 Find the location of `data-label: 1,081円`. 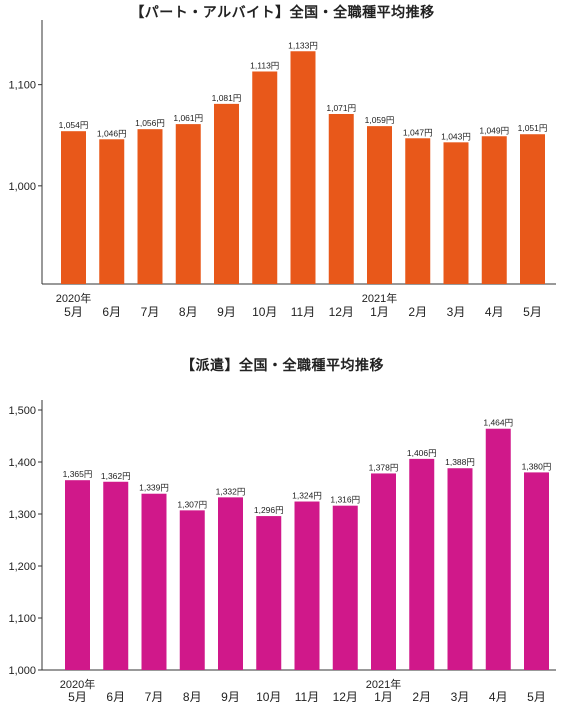

data-label: 1,081円 is located at coordinates (227, 98).